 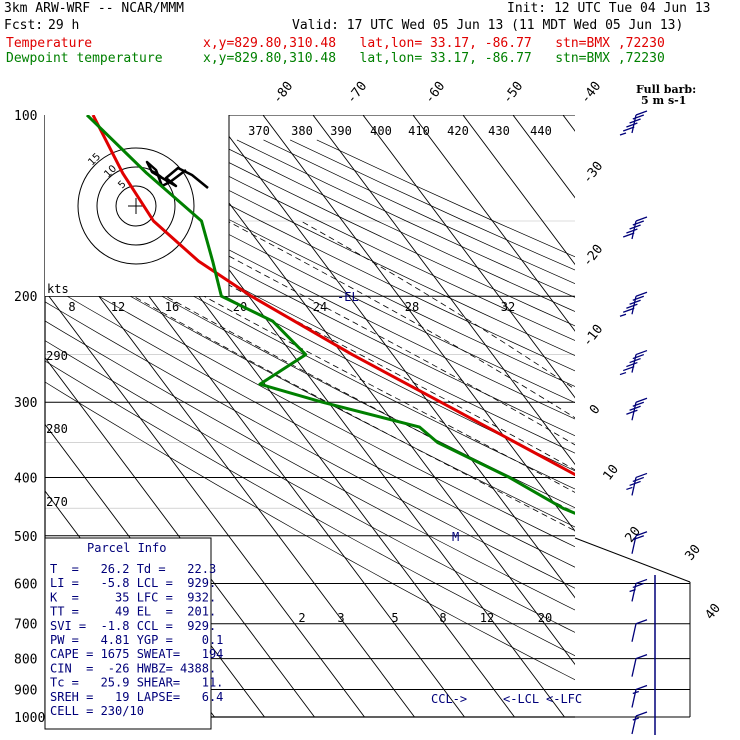 What do you see at coordinates (25, 625) in the screenshot?
I see `pressure-tick-700: 700` at bounding box center [25, 625].